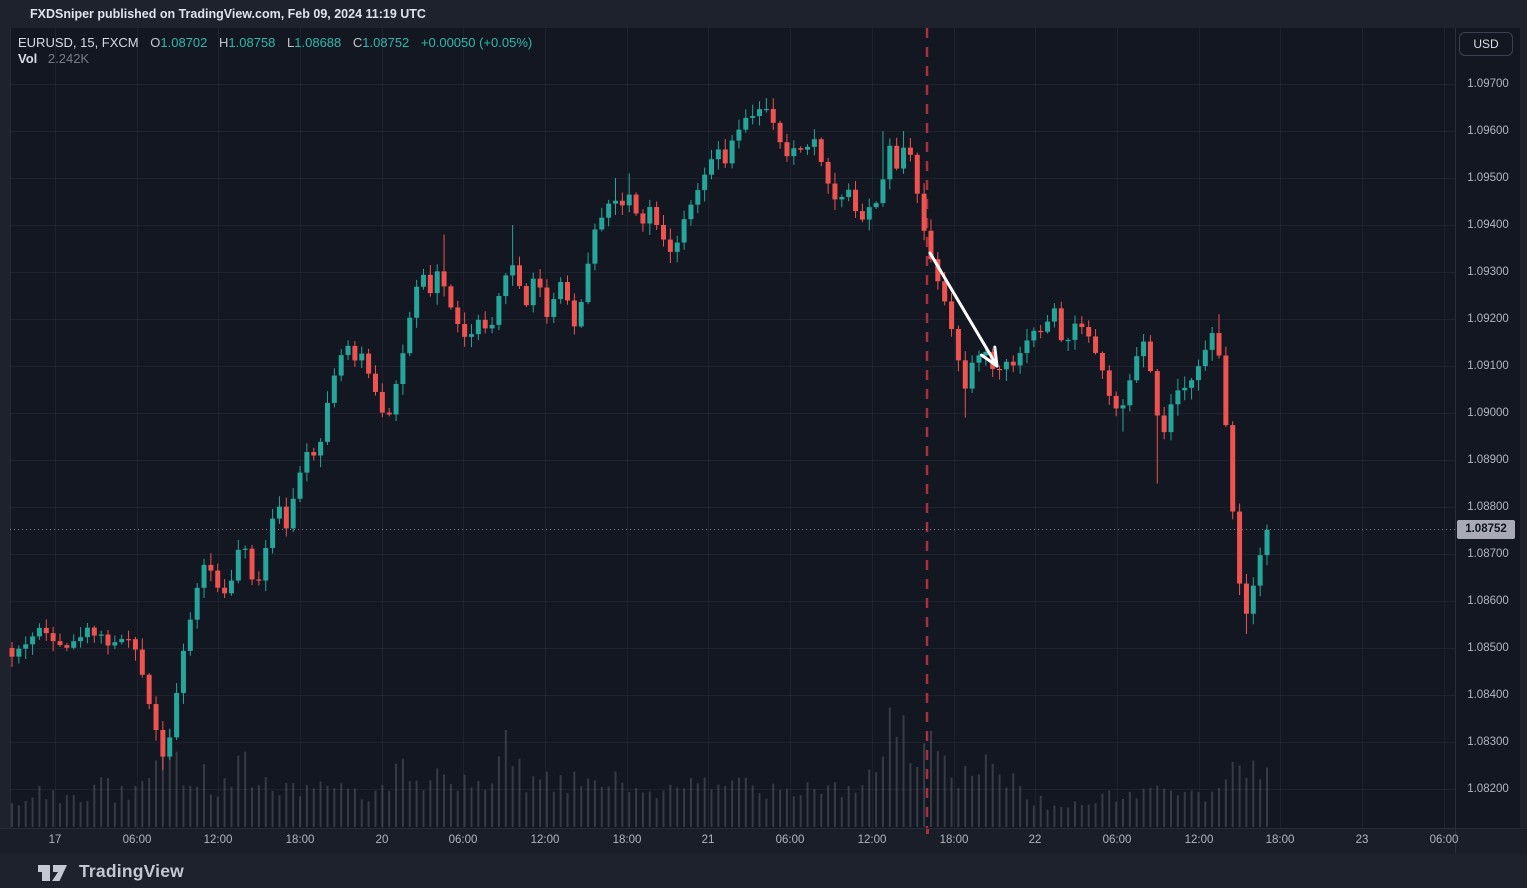 The width and height of the screenshot is (1527, 888). What do you see at coordinates (131, 870) in the screenshot?
I see `tradingview-brand-text: TradingView` at bounding box center [131, 870].